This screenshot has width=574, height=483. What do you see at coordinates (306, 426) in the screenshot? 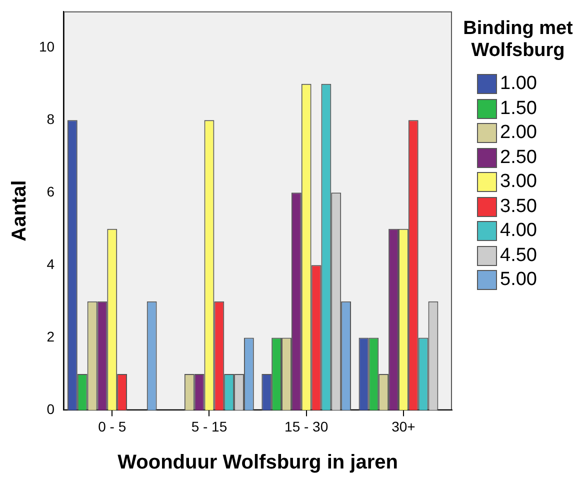
I see `x-tick-label: 15 - 30` at bounding box center [306, 426].